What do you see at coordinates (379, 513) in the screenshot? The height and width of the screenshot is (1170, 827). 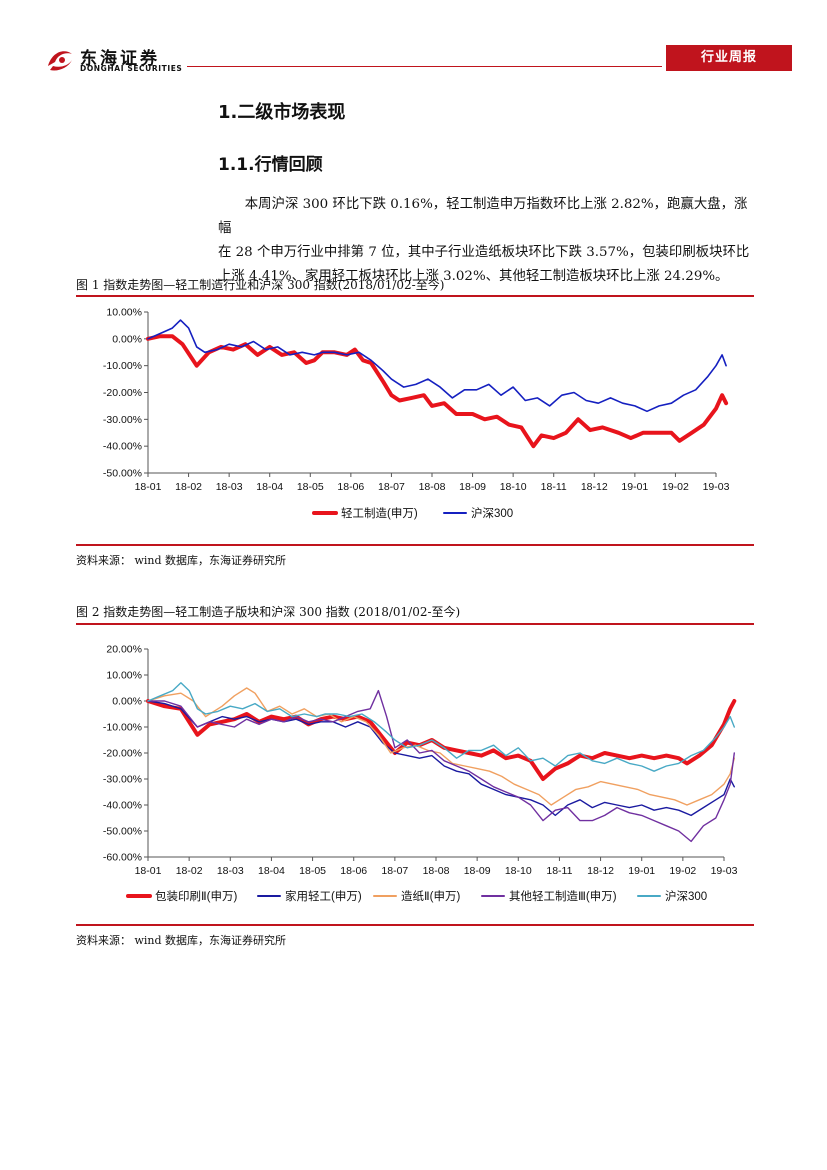 I see `legend-label: 轻工制造(申万)` at bounding box center [379, 513].